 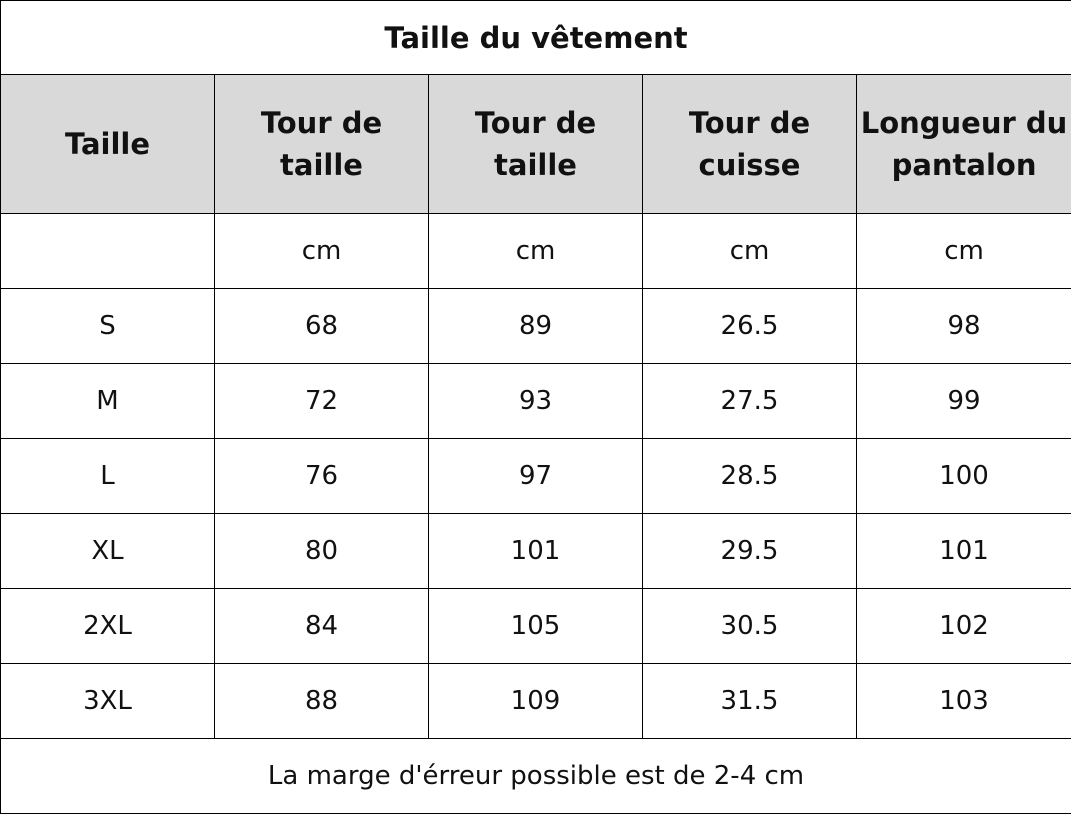 What do you see at coordinates (321, 626) in the screenshot?
I see `value-cell: 84` at bounding box center [321, 626].